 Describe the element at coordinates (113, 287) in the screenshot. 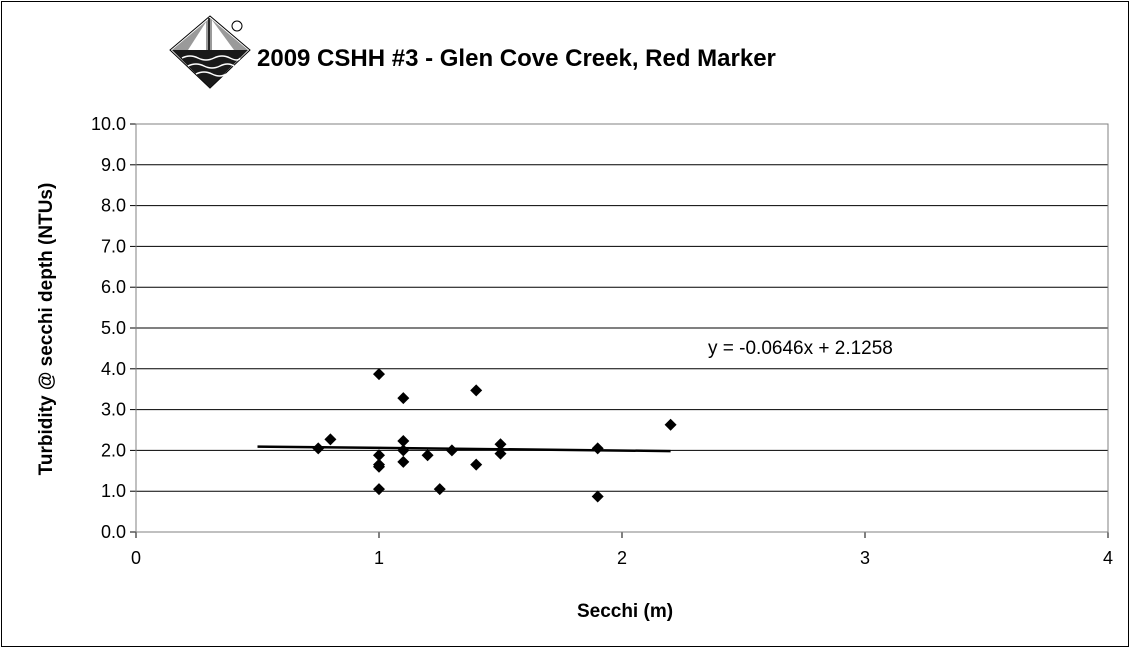

I see `y-tick-label: 6.0` at that location.